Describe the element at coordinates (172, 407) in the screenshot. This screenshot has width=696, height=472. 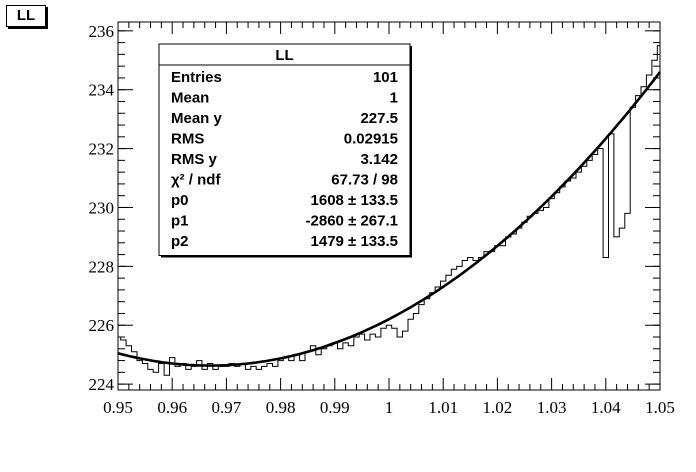
I see `x-tick-label: 0.96` at that location.